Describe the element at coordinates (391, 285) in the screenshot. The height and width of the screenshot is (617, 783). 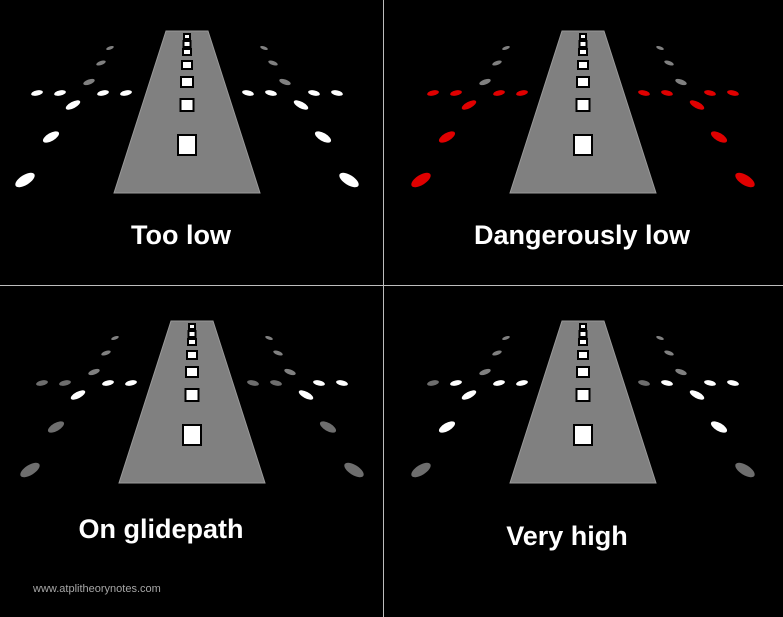
I see `horizontal-divider` at that location.